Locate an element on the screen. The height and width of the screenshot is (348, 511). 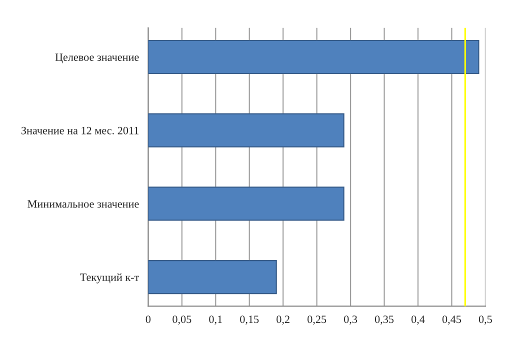
x-tick-label: 0,45 is located at coordinates (452, 320).